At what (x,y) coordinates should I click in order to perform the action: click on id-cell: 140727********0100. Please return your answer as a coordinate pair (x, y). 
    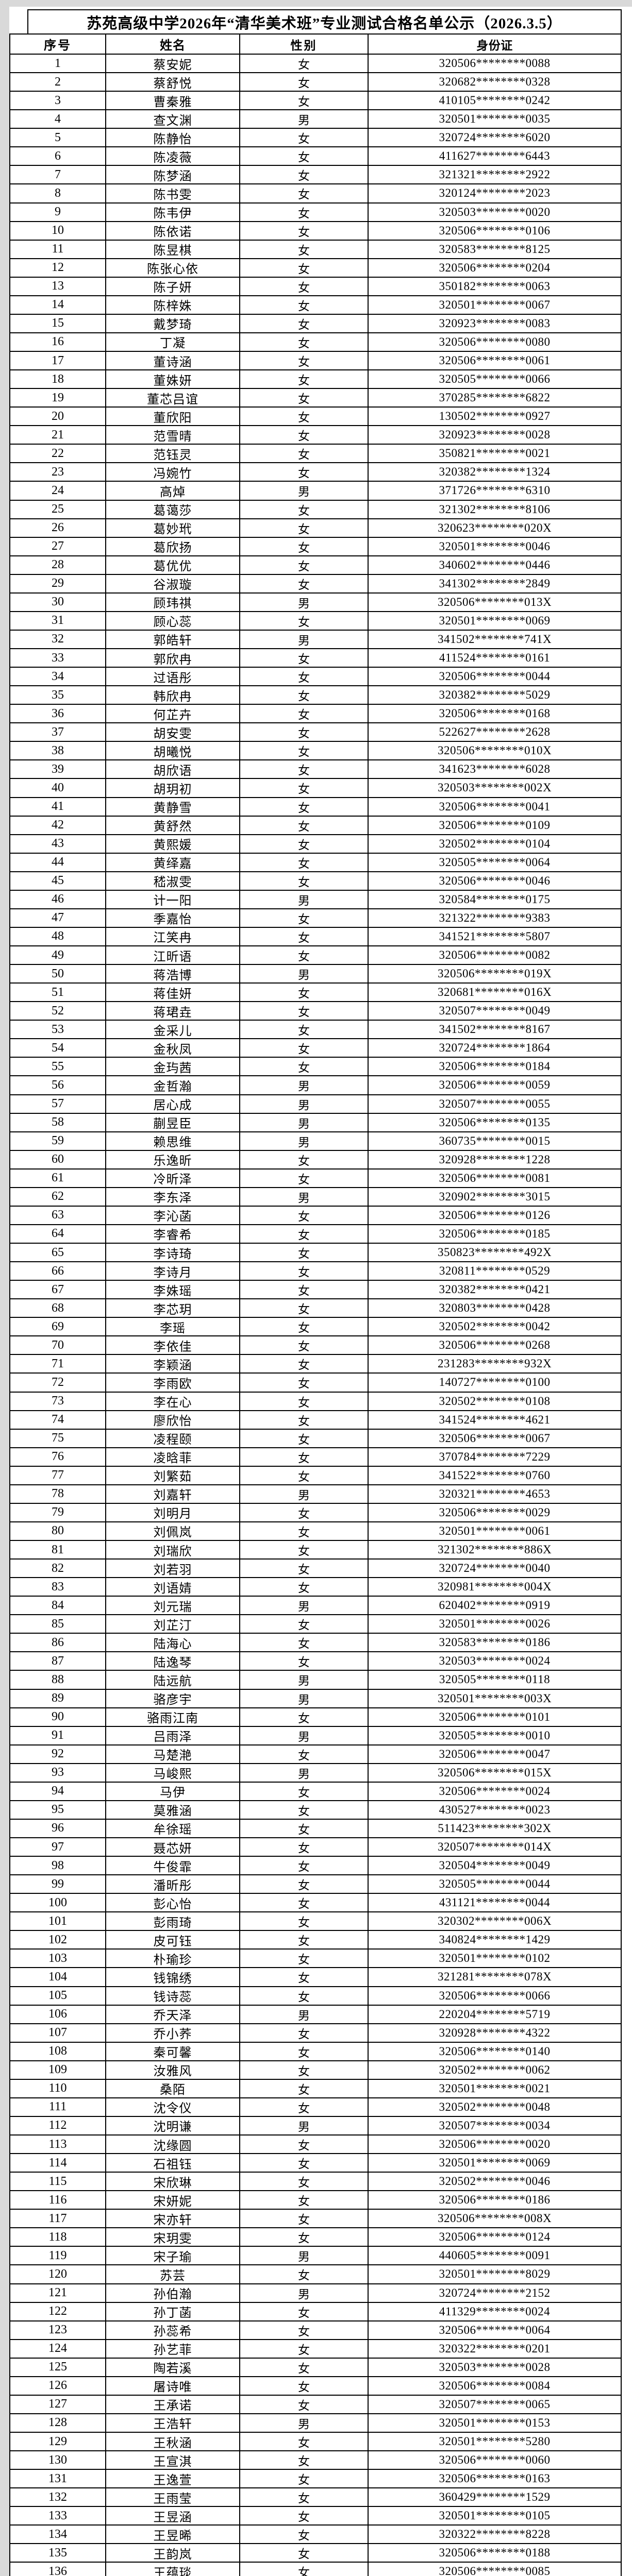
    Looking at the image, I should click on (495, 1382).